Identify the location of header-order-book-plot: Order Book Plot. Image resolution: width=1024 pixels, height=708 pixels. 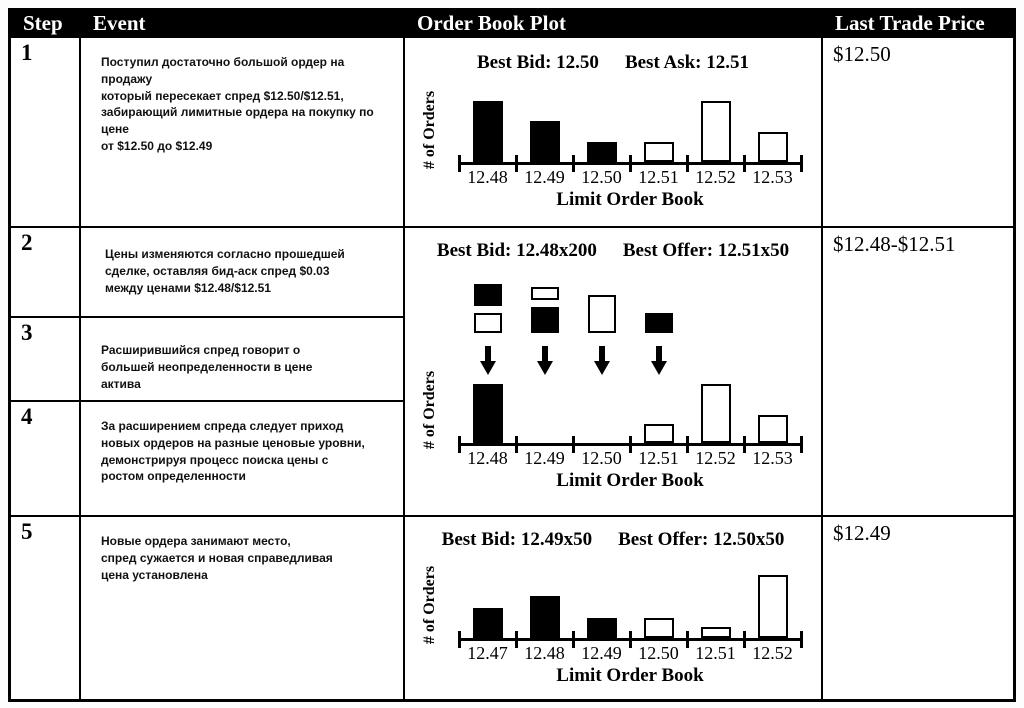
(613, 23).